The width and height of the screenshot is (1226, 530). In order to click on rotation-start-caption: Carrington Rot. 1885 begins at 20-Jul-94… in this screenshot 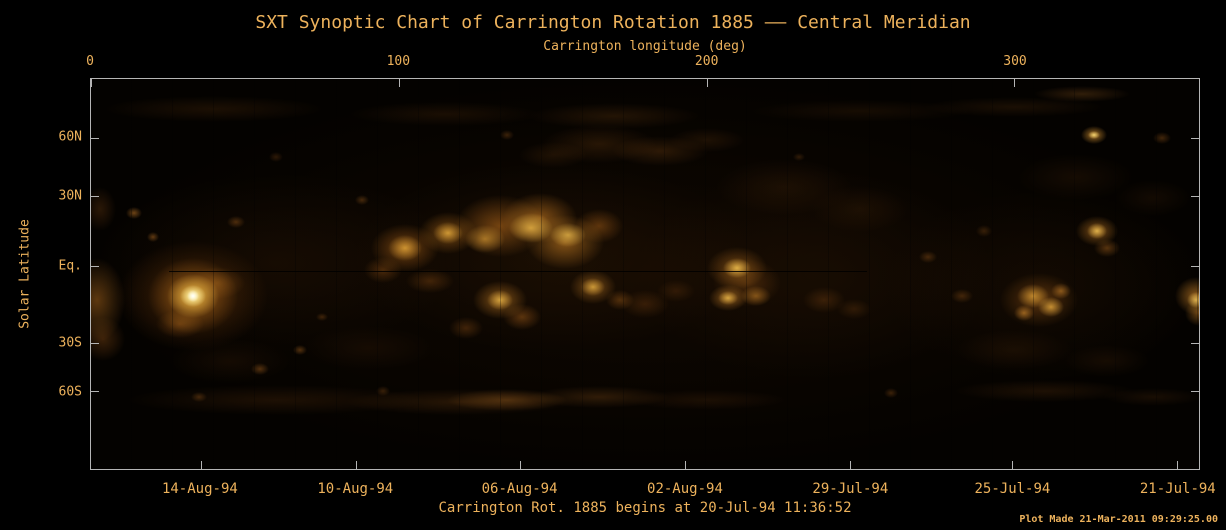, I will do `click(645, 508)`.